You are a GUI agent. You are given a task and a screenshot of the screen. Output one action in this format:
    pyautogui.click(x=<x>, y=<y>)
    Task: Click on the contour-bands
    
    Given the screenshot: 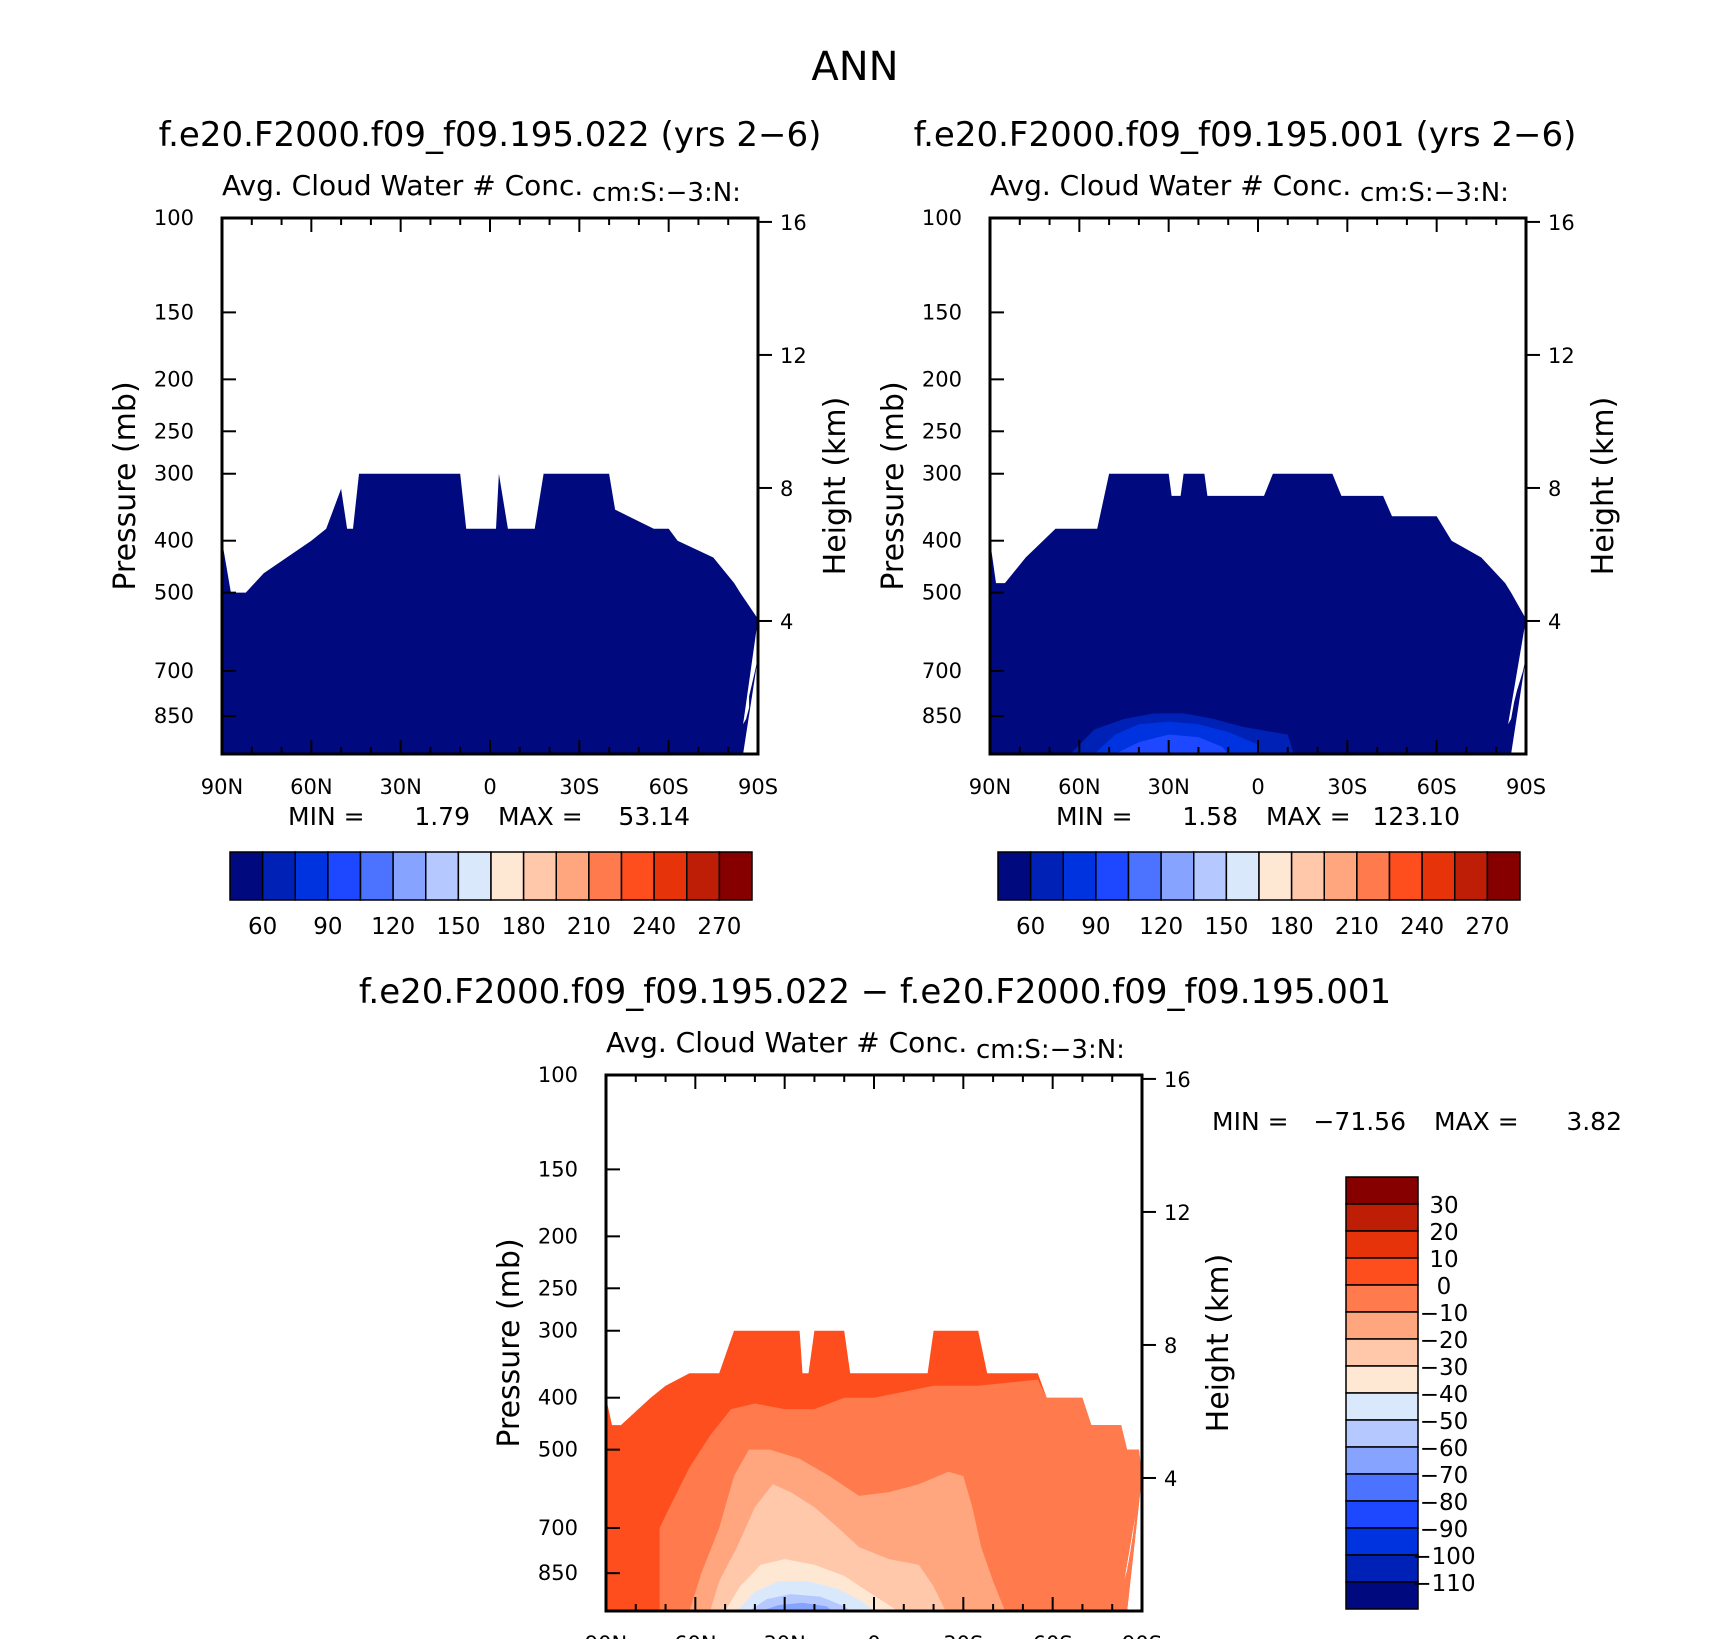 What is the action you would take?
    pyautogui.click(x=1182, y=733)
    